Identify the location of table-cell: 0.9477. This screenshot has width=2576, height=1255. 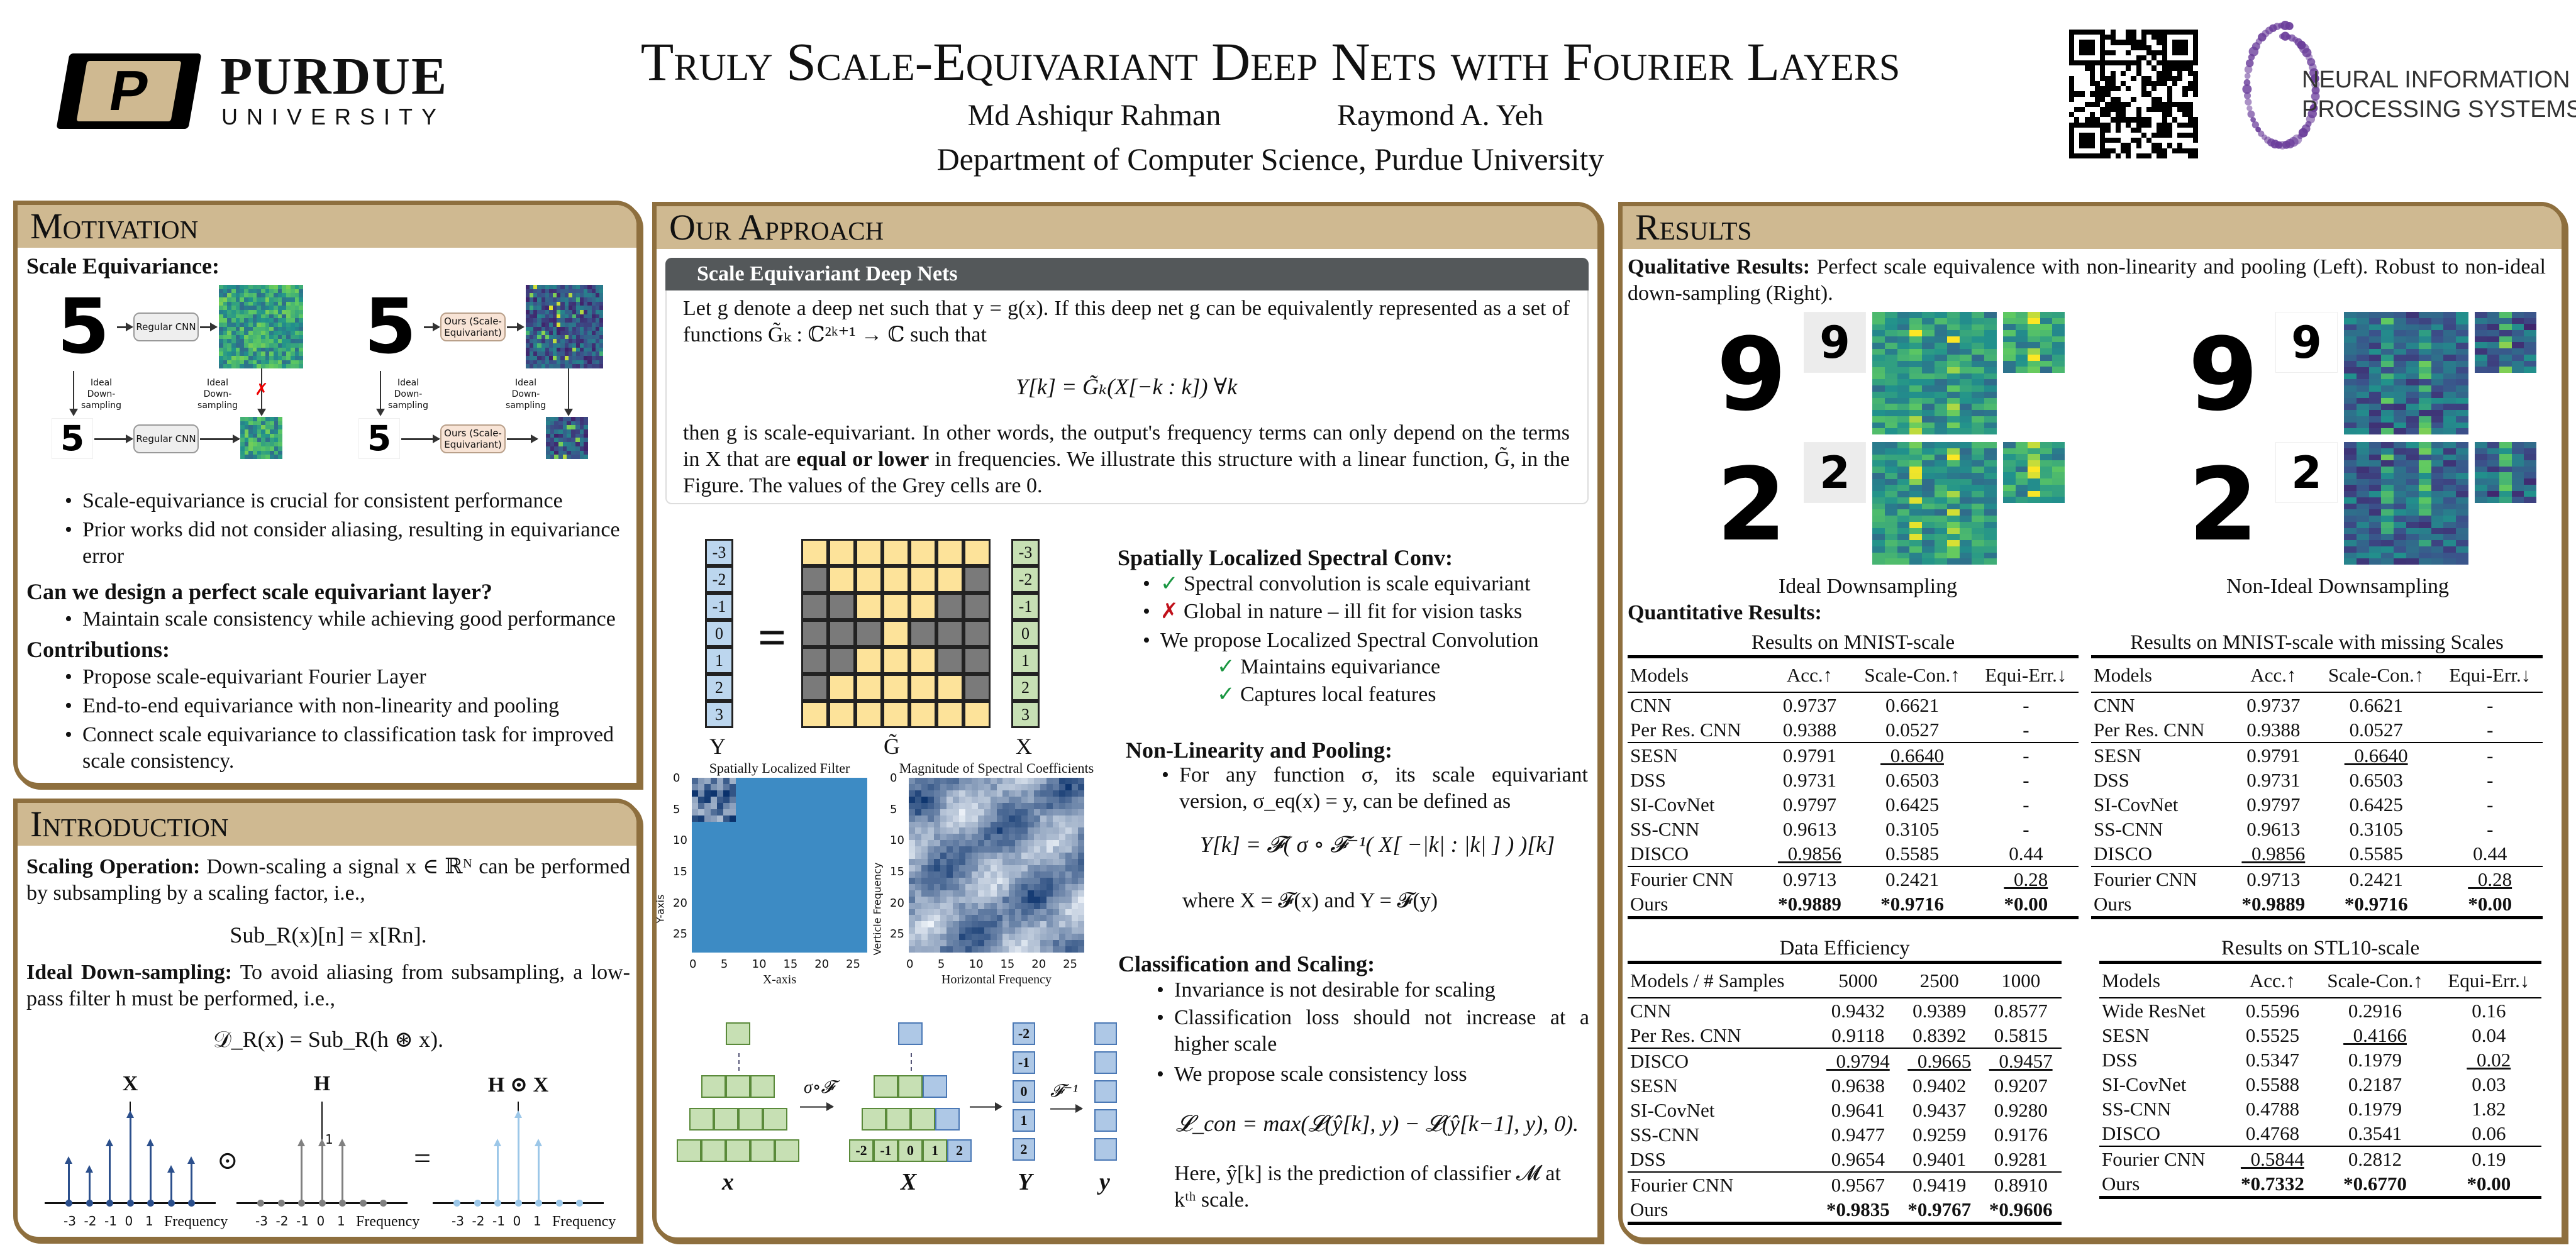
(1858, 1134).